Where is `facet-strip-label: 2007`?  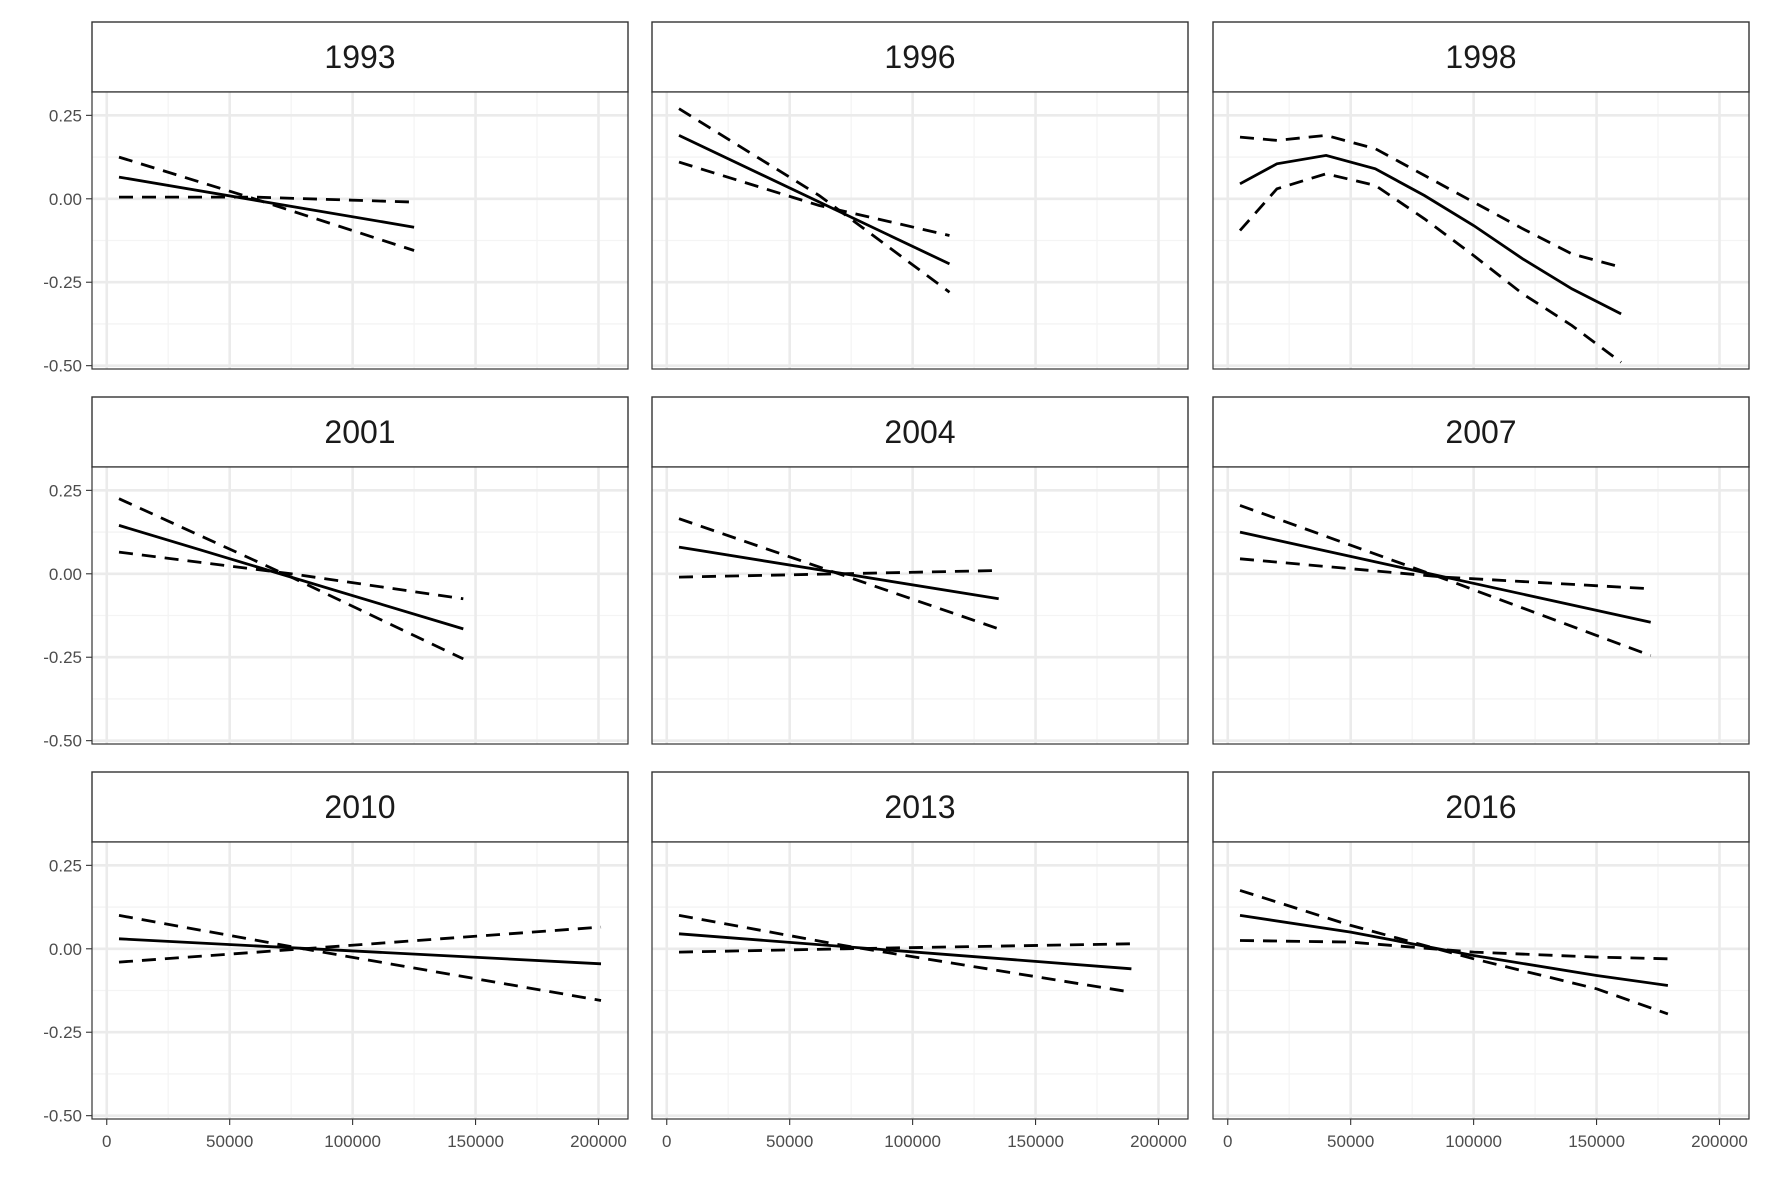
facet-strip-label: 2007 is located at coordinates (1480, 432).